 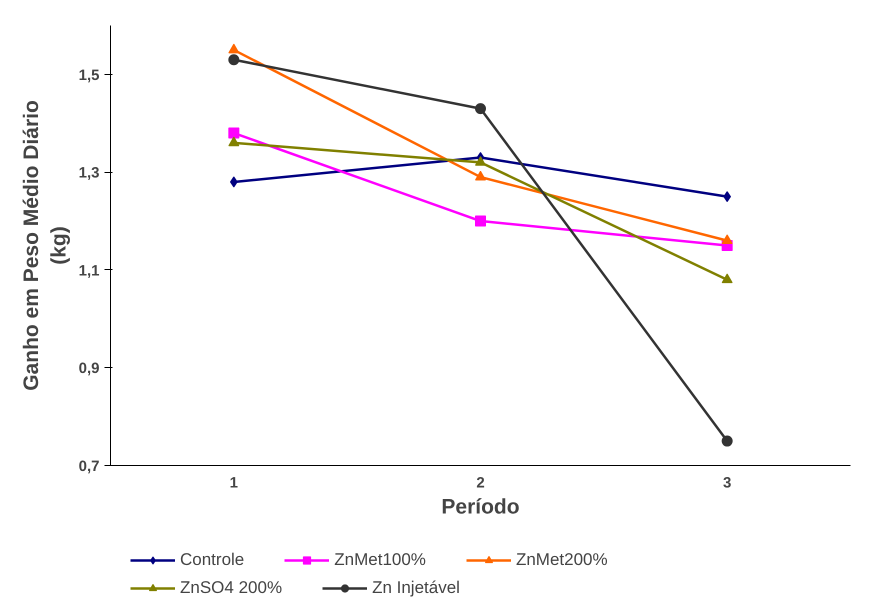 I want to click on x-tick-label: 2, so click(x=480, y=483).